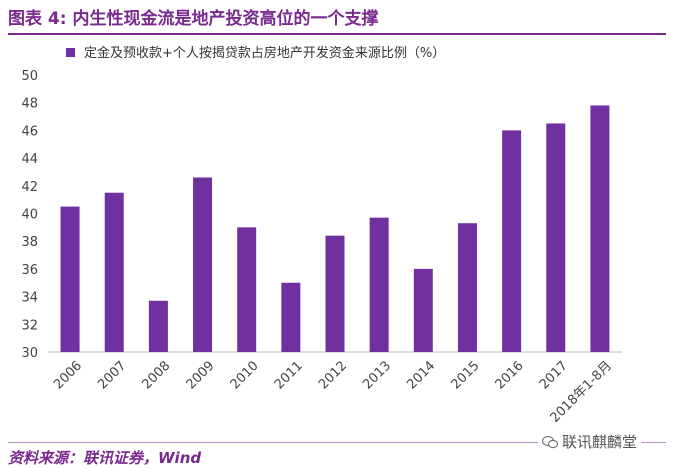 Image resolution: width=674 pixels, height=469 pixels. I want to click on watermark-text: 联讯麒麟堂, so click(600, 442).